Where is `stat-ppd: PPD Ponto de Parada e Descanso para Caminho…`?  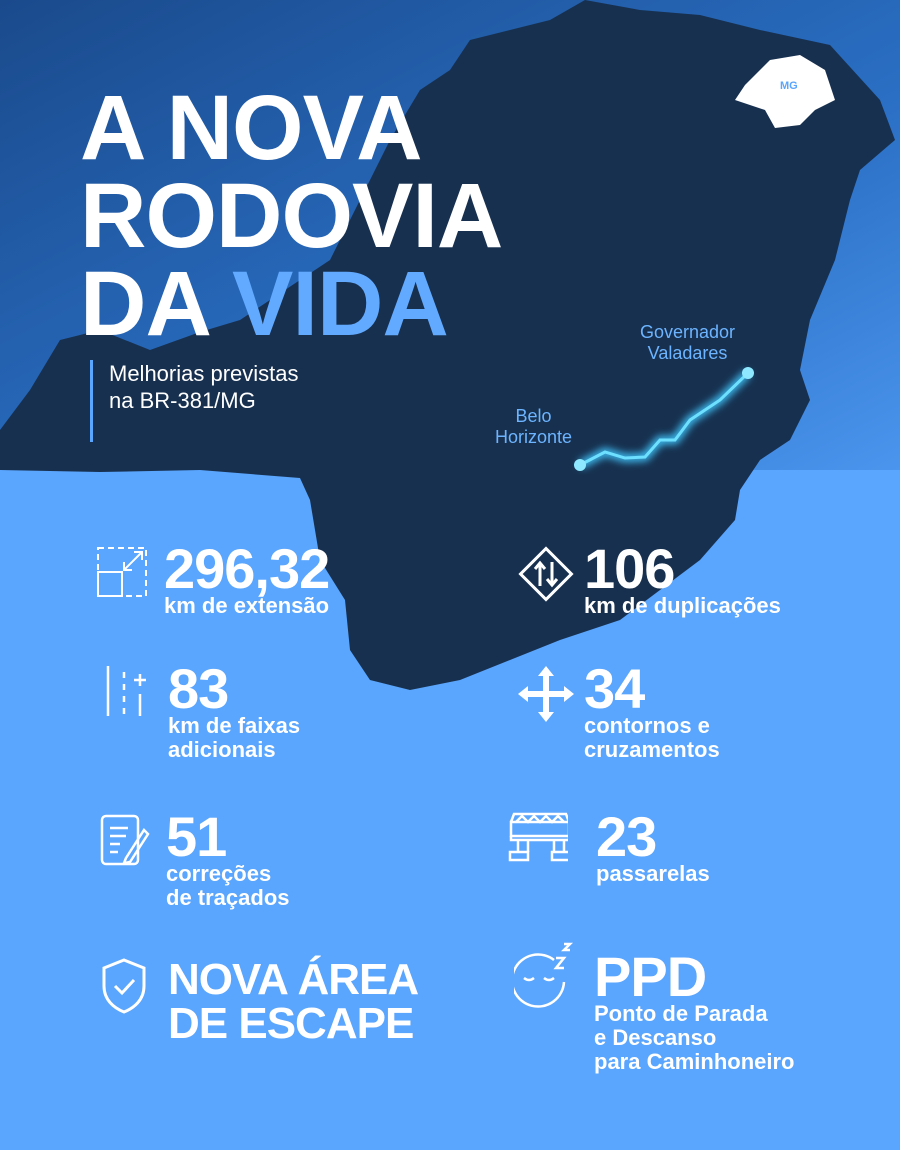 stat-ppd: PPD Ponto de Parada e Descanso para Caminho… is located at coordinates (654, 1007).